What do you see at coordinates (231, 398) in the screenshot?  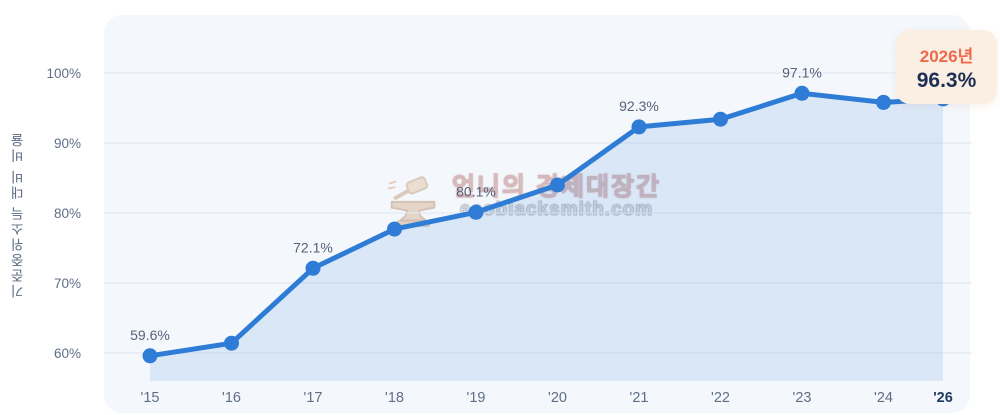 I see `x-tick-label: '16` at bounding box center [231, 398].